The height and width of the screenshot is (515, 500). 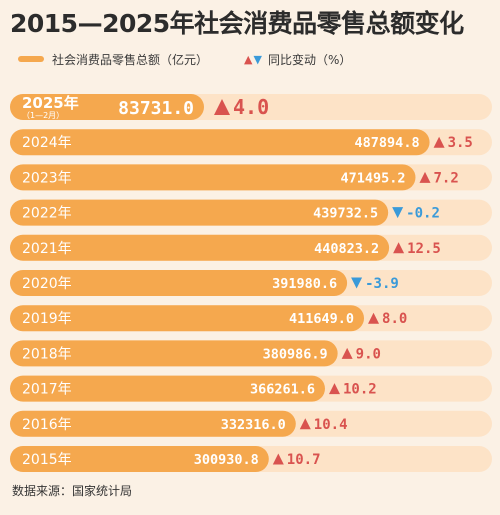 What do you see at coordinates (156, 108) in the screenshot?
I see `value-label: 83731.0` at bounding box center [156, 108].